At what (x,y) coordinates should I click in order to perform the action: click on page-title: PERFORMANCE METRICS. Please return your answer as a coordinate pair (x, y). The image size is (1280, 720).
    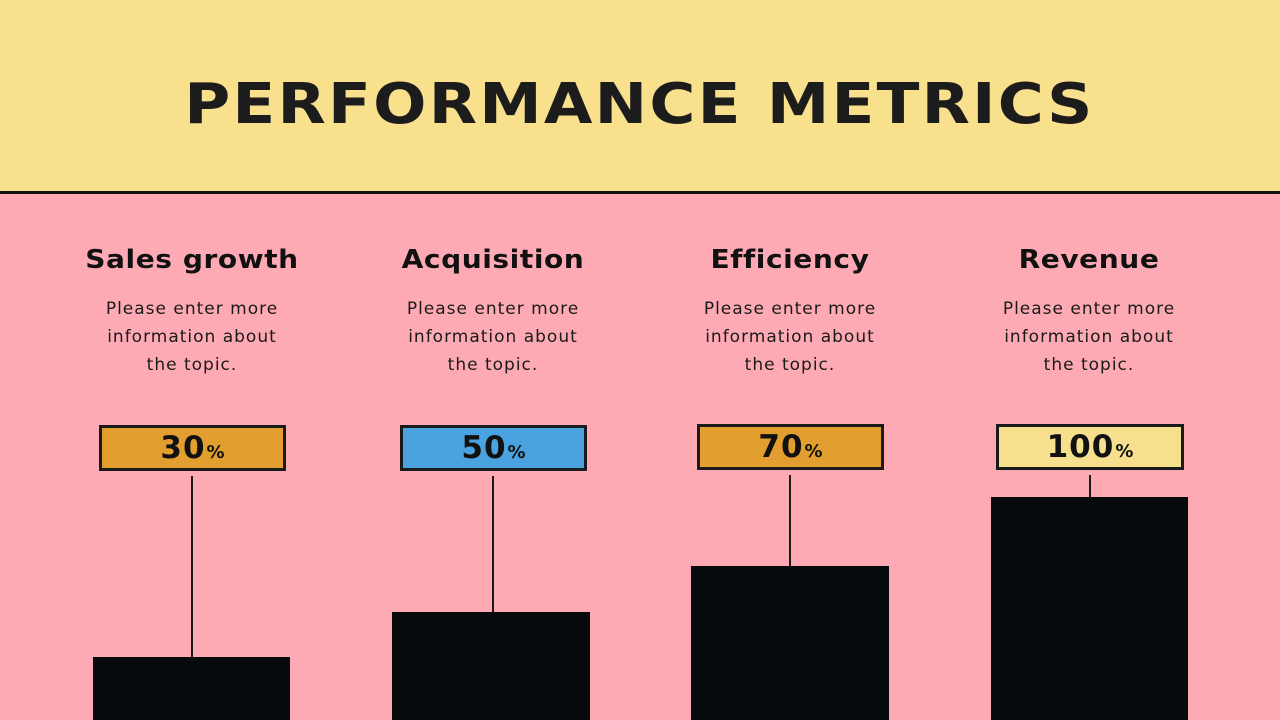
    Looking at the image, I should click on (639, 104).